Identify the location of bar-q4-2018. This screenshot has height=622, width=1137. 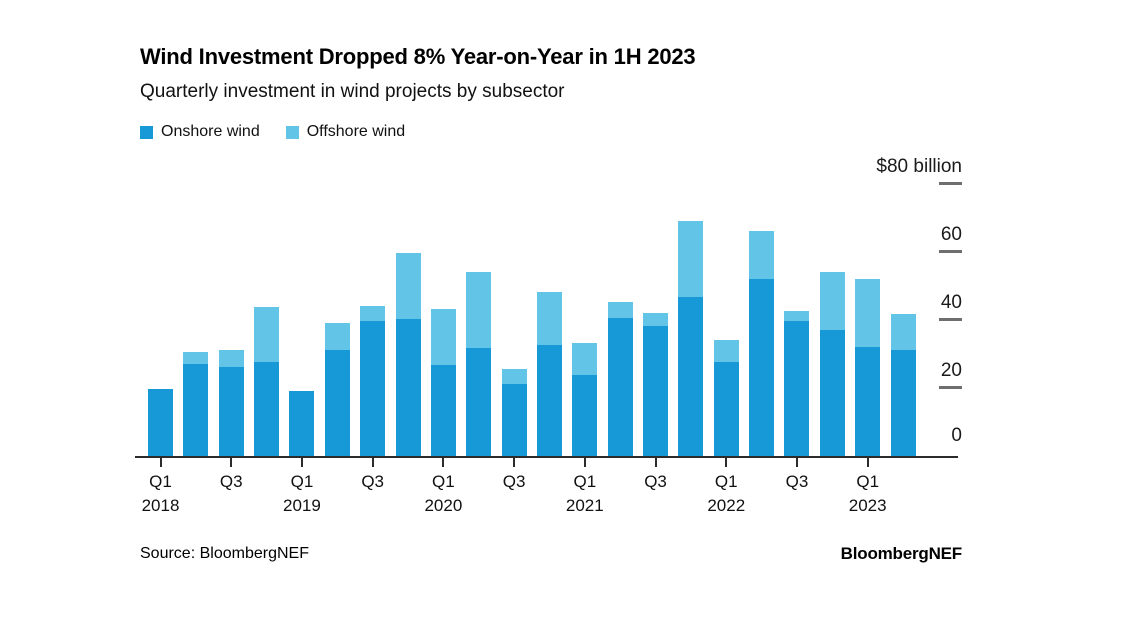
(267, 382).